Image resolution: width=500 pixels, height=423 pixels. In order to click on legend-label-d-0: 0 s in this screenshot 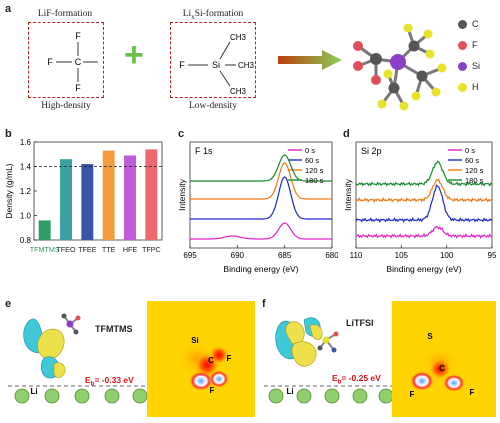, I will do `click(470, 150)`.